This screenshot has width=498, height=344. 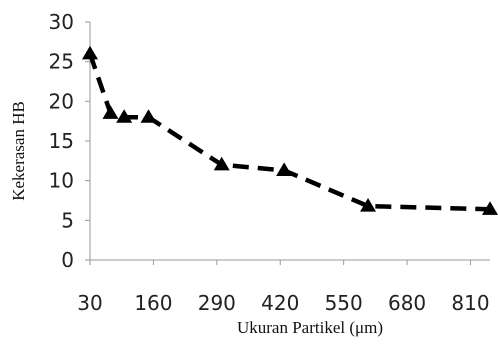 I want to click on x-tick-label: 160, so click(x=153, y=303).